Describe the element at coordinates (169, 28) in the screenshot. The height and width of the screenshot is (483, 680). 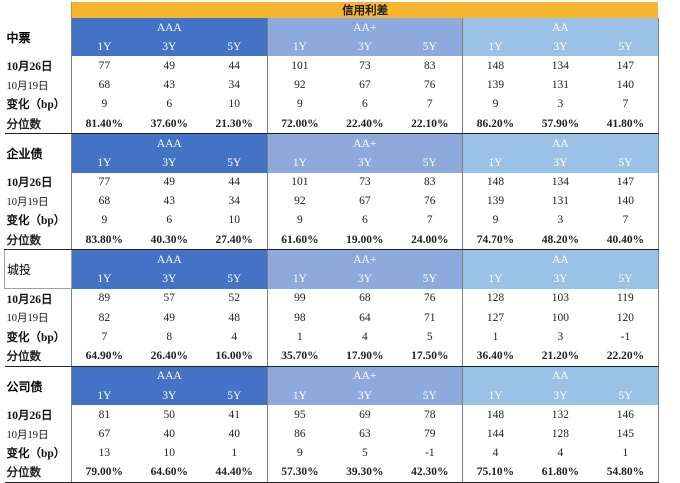
I see `rating-group-aaa-cell: AAA` at that location.